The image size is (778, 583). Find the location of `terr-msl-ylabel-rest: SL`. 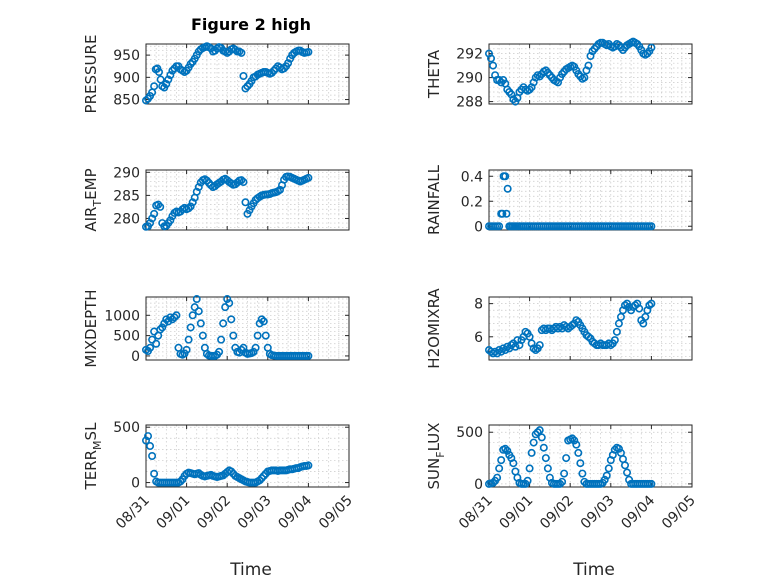

terr-msl-ylabel-rest: SL is located at coordinates (91, 431).